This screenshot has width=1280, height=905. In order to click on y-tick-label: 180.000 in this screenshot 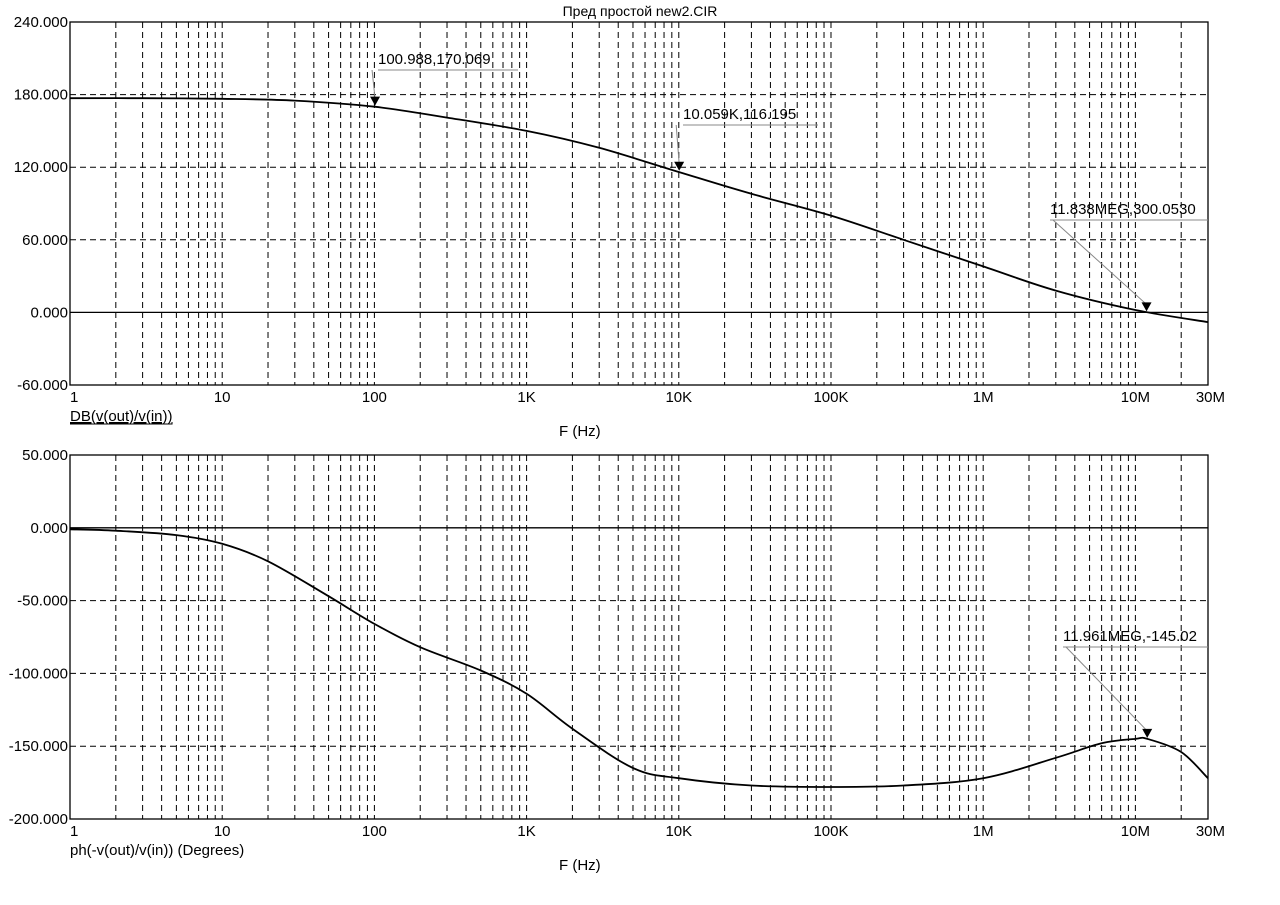, I will do `click(41, 95)`.